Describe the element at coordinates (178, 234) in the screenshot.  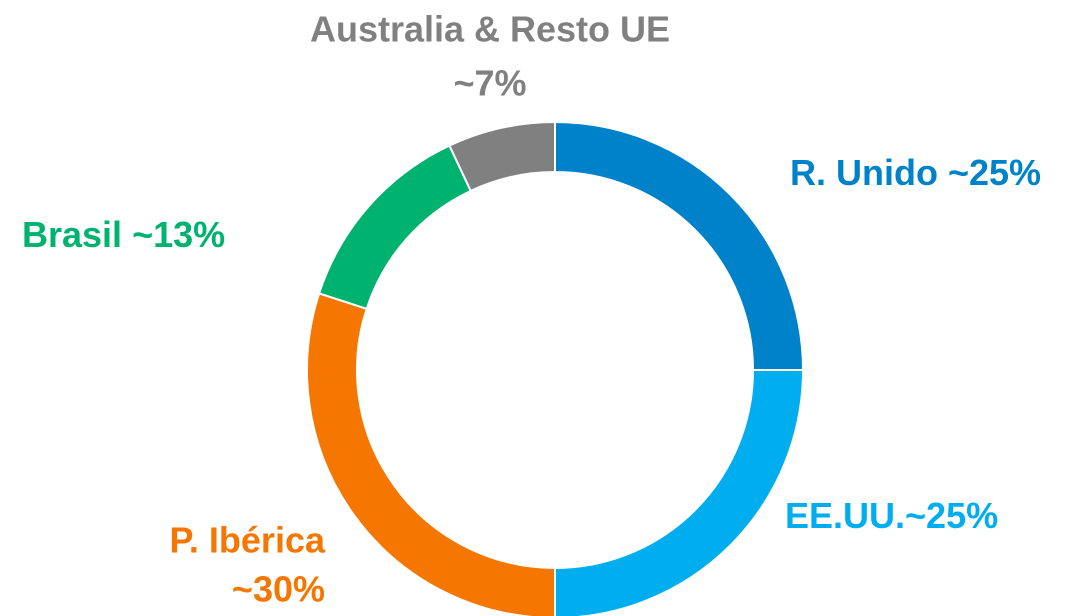
I see `value-label: ~13%` at that location.